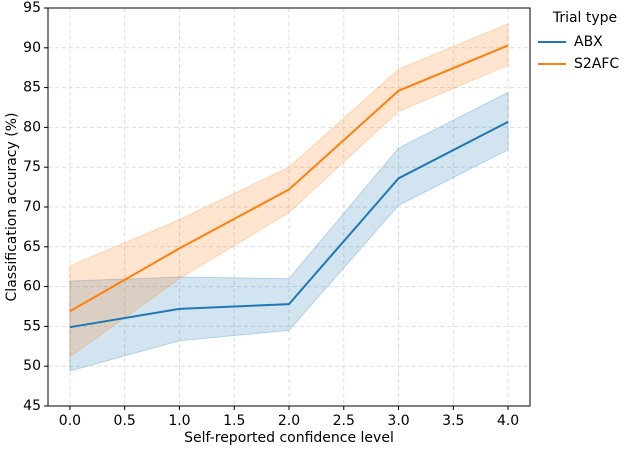  I want to click on x-tick-label: 1.0, so click(179, 421).